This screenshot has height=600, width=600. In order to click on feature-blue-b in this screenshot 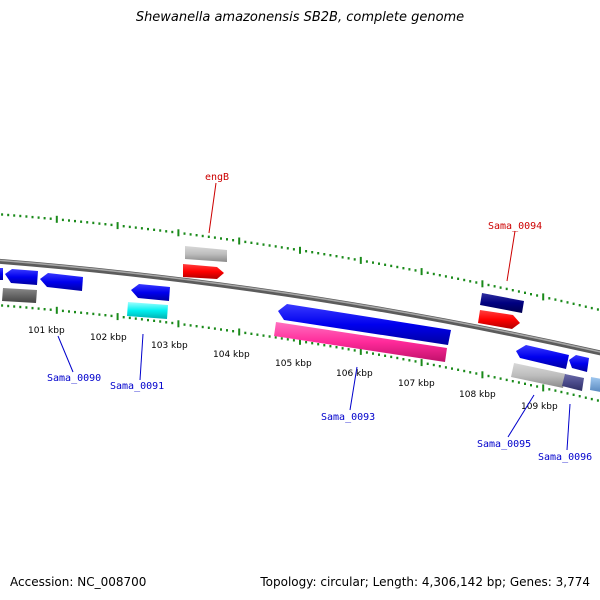, I will do `click(61, 282)`.